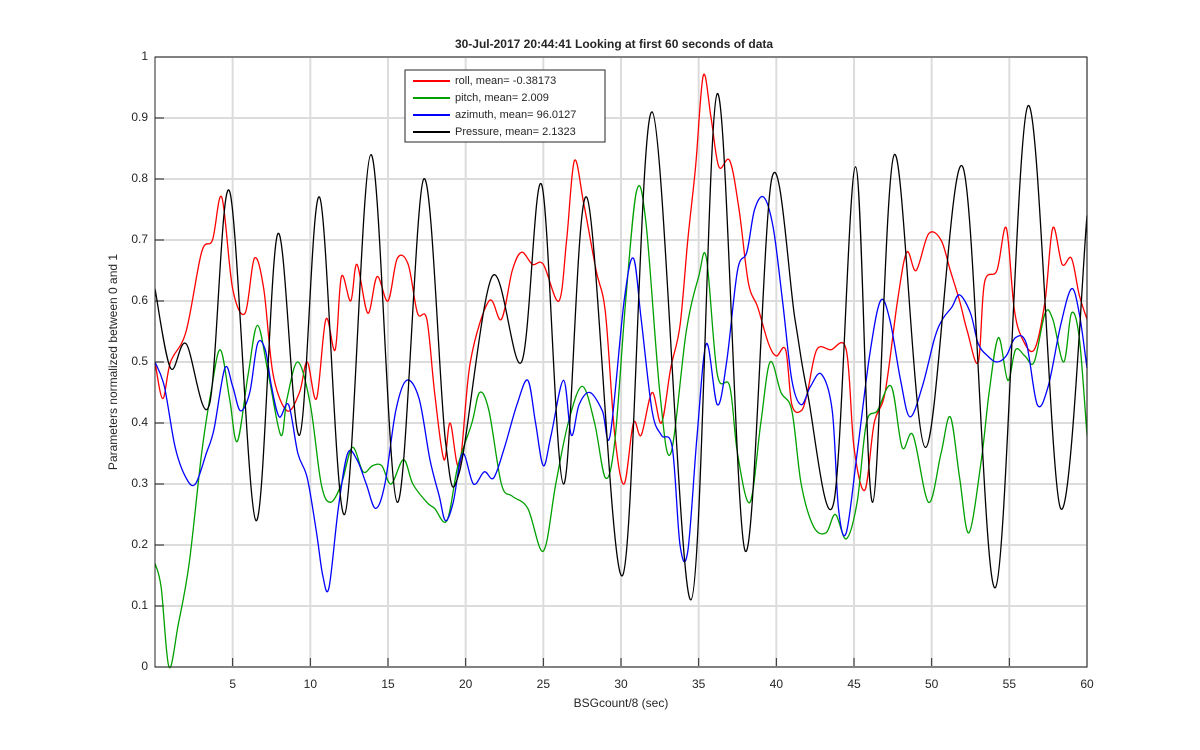 The height and width of the screenshot is (750, 1200). Describe the element at coordinates (777, 684) in the screenshot. I see `x-tick-label: 40` at that location.